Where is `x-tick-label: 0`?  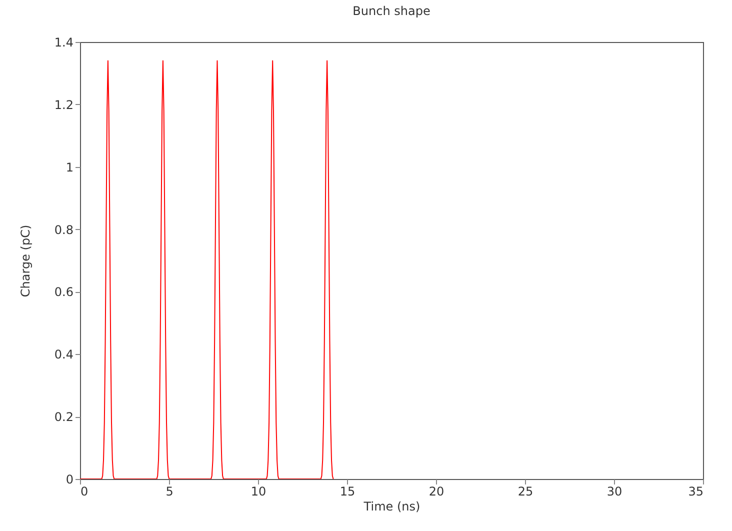
x-tick-label: 0 is located at coordinates (84, 491).